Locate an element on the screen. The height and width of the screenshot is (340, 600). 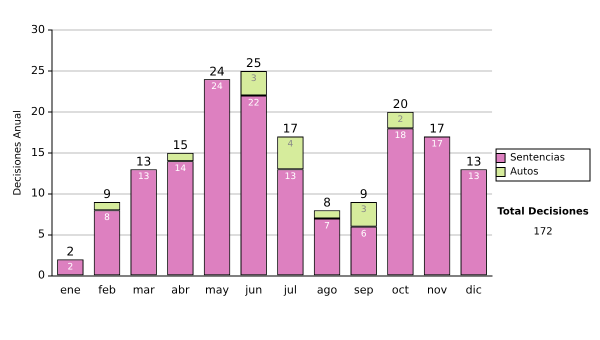
y-tick-label: 20 is located at coordinates (37, 111).